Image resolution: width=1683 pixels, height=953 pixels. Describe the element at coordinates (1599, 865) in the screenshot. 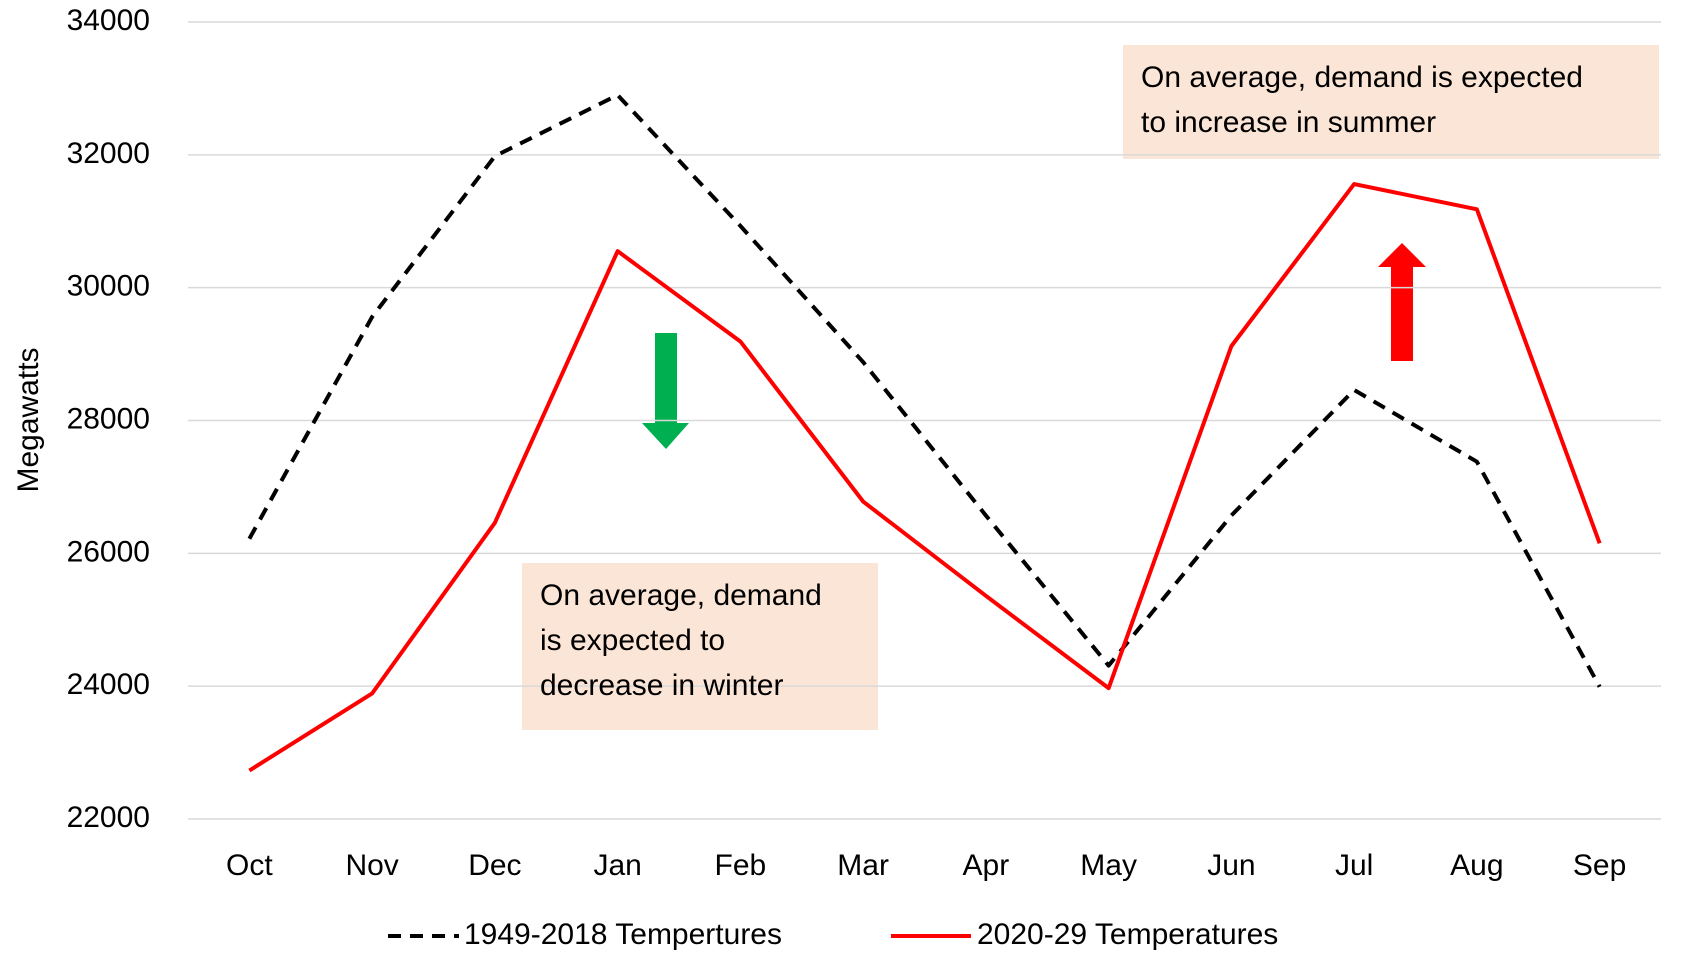

I see `x-tick-label: Sep` at that location.